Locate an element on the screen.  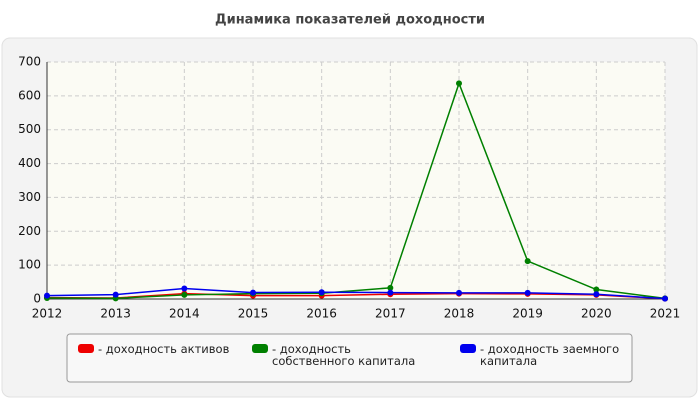
y-tick-label: 400 is located at coordinates (29, 163).